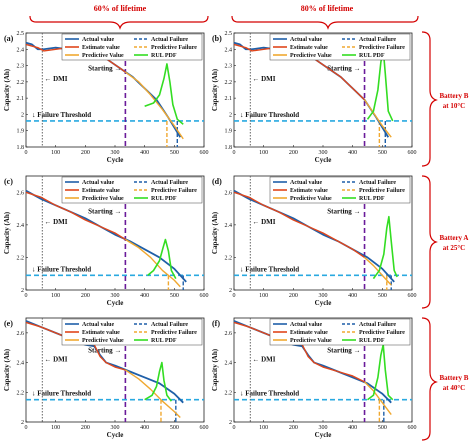  What do you see at coordinates (229, 148) in the screenshot?
I see `y-tick-label: 1.8` at bounding box center [229, 148].